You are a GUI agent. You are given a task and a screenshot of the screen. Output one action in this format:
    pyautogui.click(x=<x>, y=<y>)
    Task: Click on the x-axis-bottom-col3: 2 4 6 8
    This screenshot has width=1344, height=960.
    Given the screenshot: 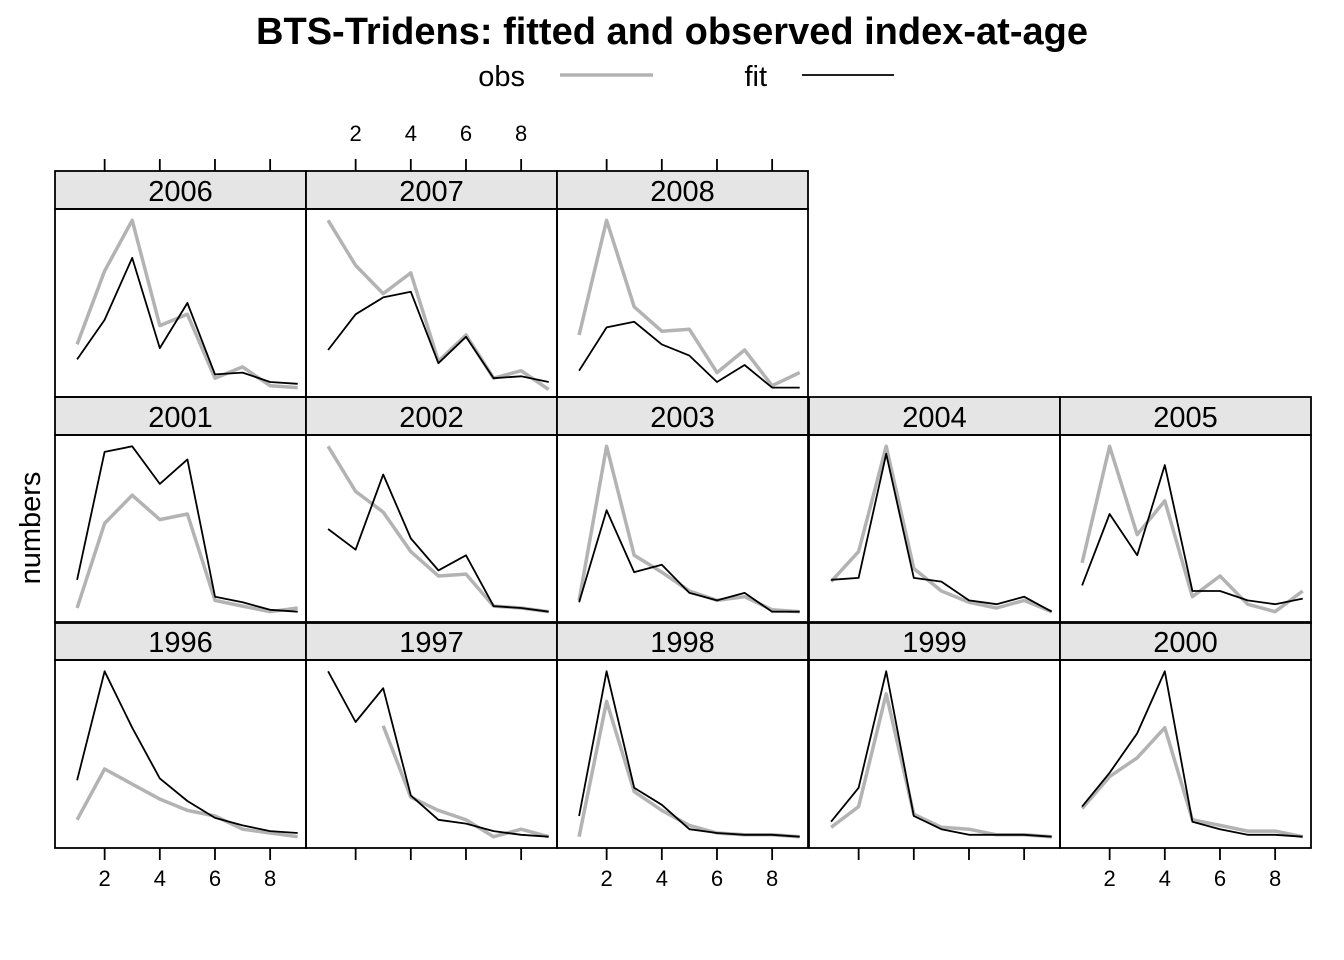 What is the action you would take?
    pyautogui.click(x=689, y=869)
    